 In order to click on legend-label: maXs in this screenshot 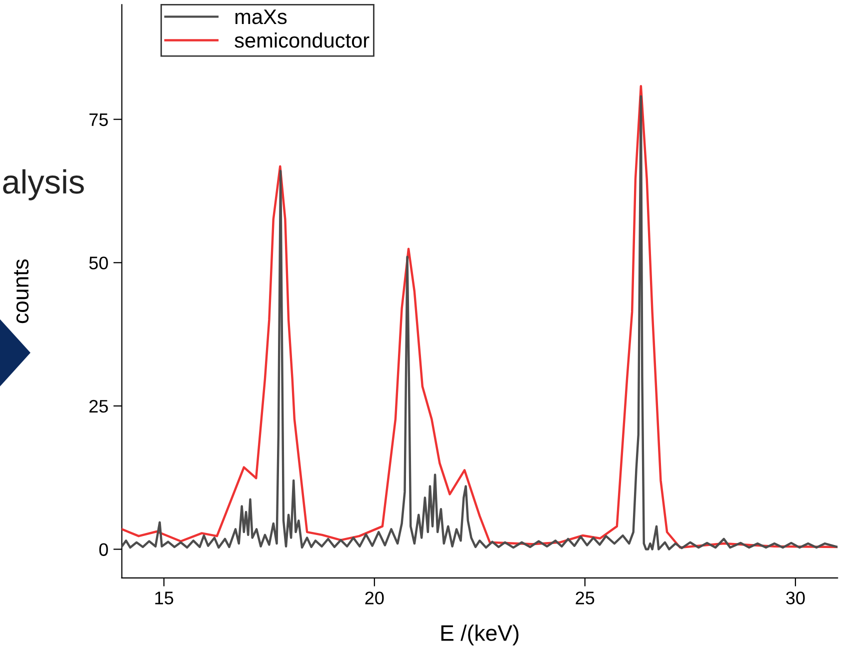, I will do `click(261, 17)`.